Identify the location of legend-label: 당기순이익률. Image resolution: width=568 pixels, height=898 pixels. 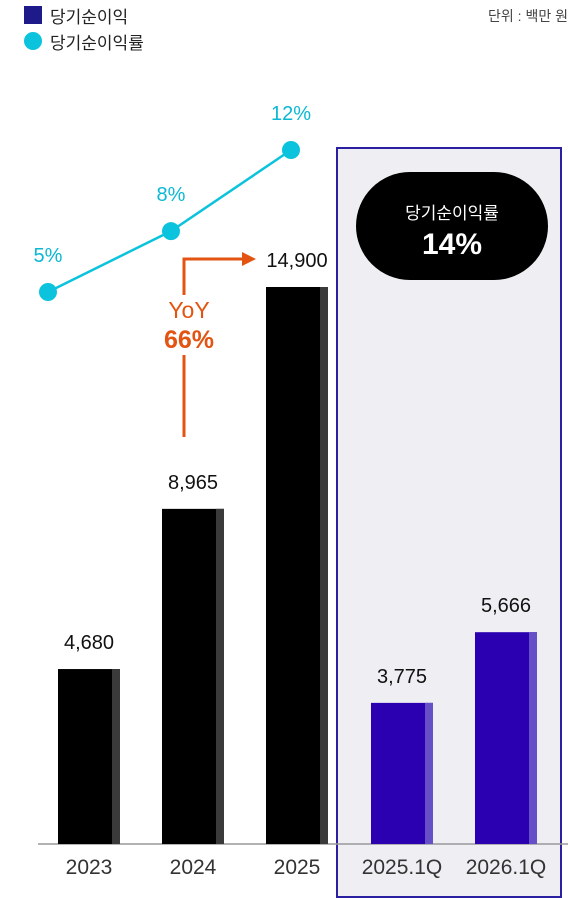
(97, 43).